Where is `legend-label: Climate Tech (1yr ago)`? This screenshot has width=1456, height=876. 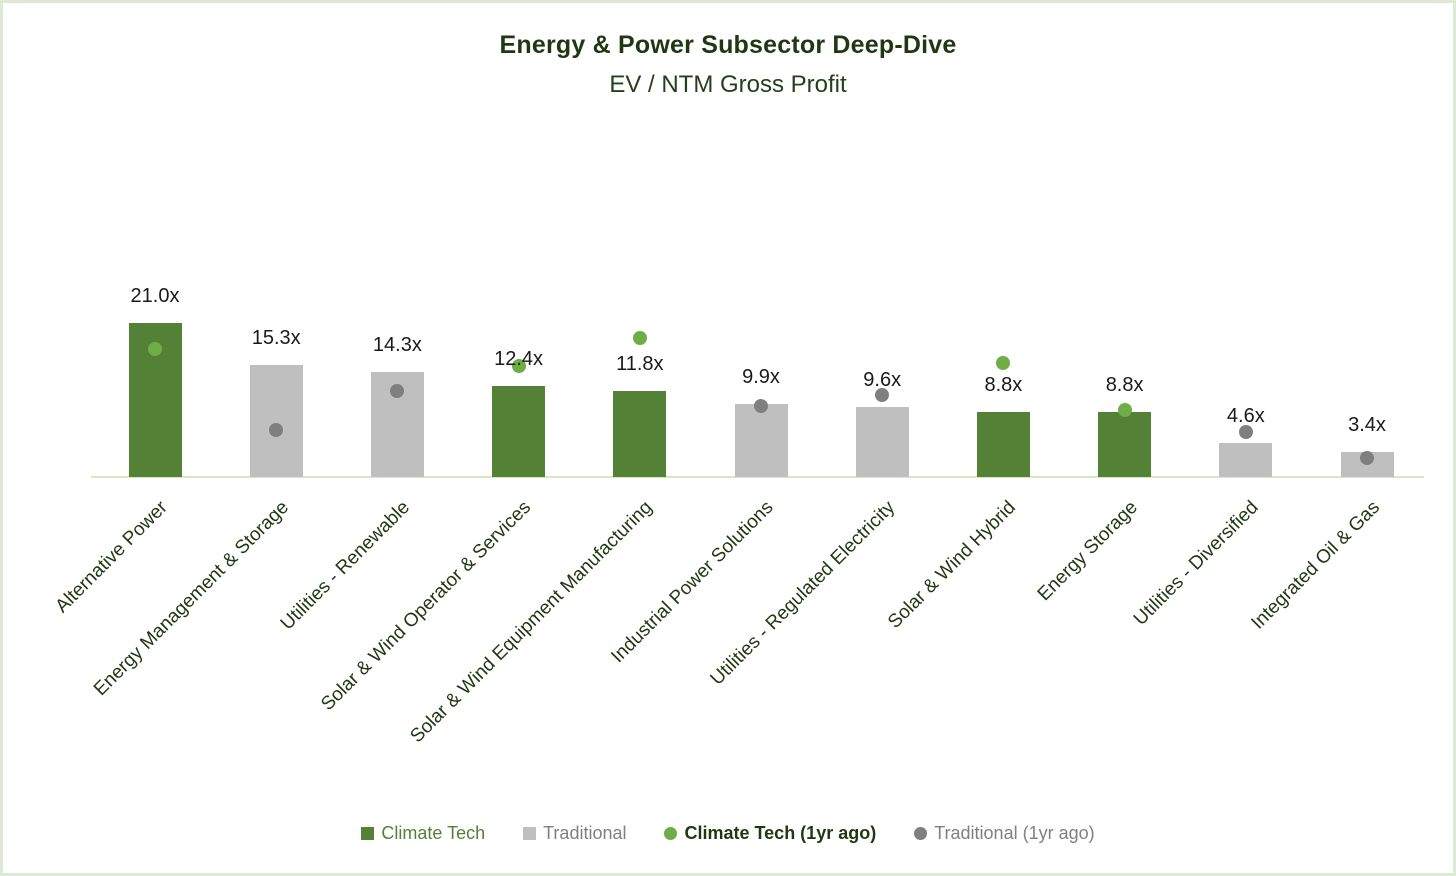
legend-label: Climate Tech (1yr ago) is located at coordinates (780, 833).